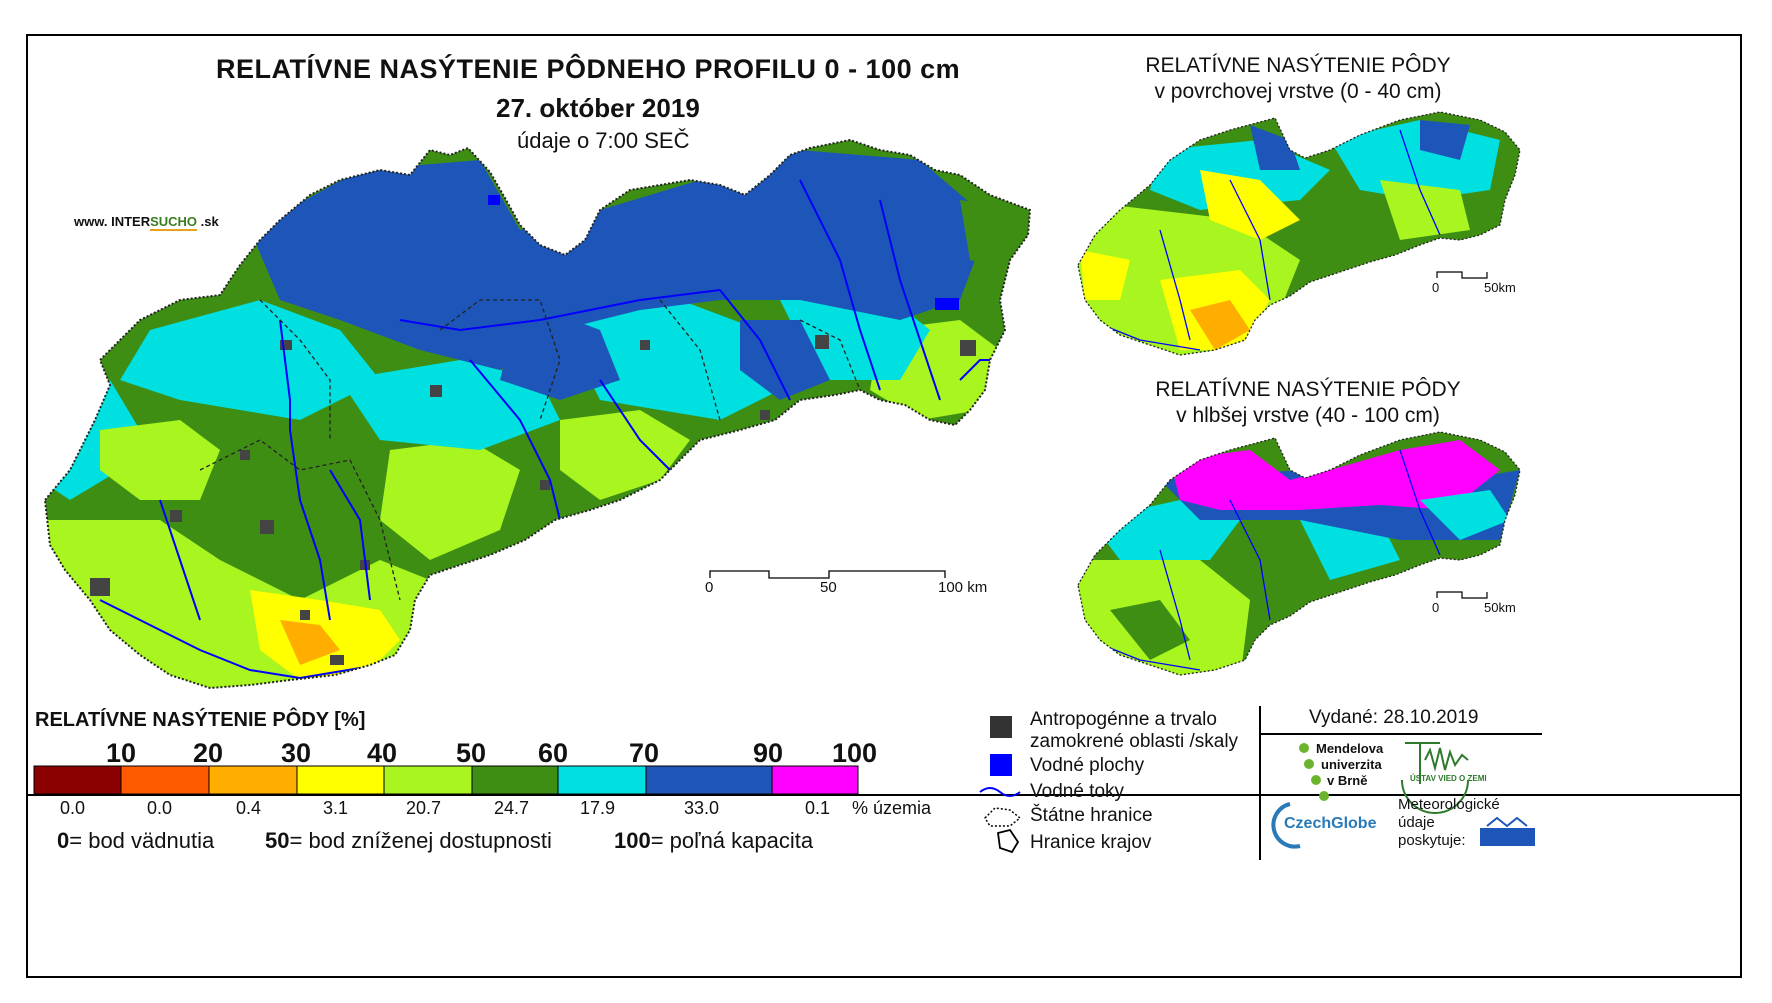 This screenshot has height=1003, width=1772. Describe the element at coordinates (818, 808) in the screenshot. I see `share-class-9: 0.1` at that location.